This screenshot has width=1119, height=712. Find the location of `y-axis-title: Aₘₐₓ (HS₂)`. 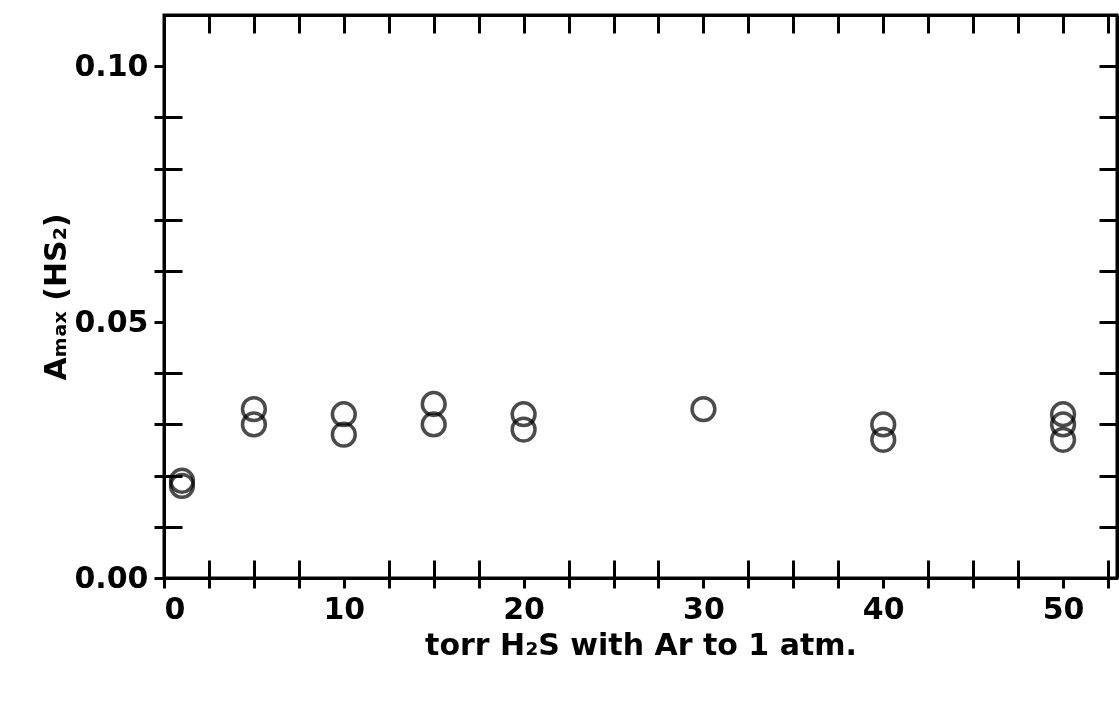

y-axis-title: Aₘₐₓ (HS₂) is located at coordinates (56, 297).